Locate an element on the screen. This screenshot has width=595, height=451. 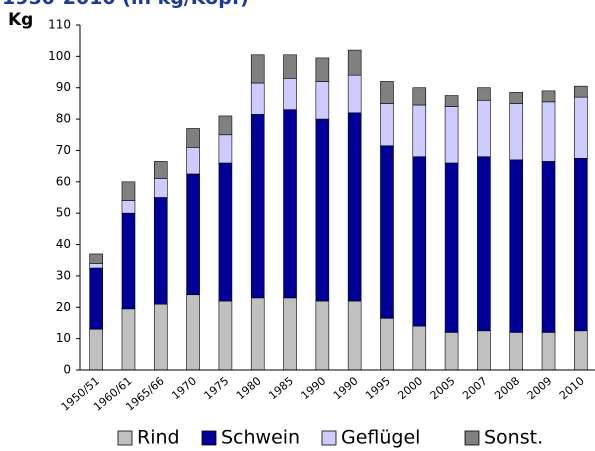
y-tick-label: 60 is located at coordinates (63, 181).